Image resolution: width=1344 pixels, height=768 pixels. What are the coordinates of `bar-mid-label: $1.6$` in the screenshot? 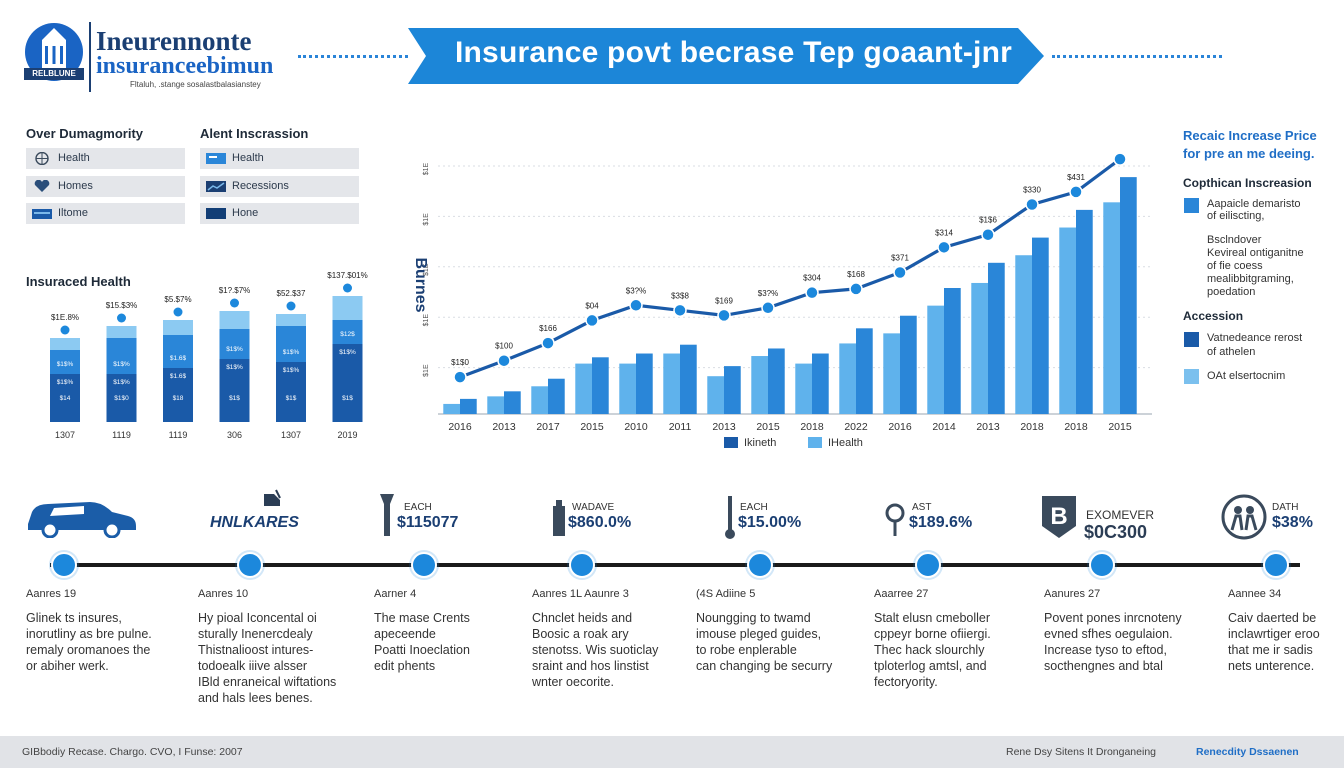 It's located at (178, 358).